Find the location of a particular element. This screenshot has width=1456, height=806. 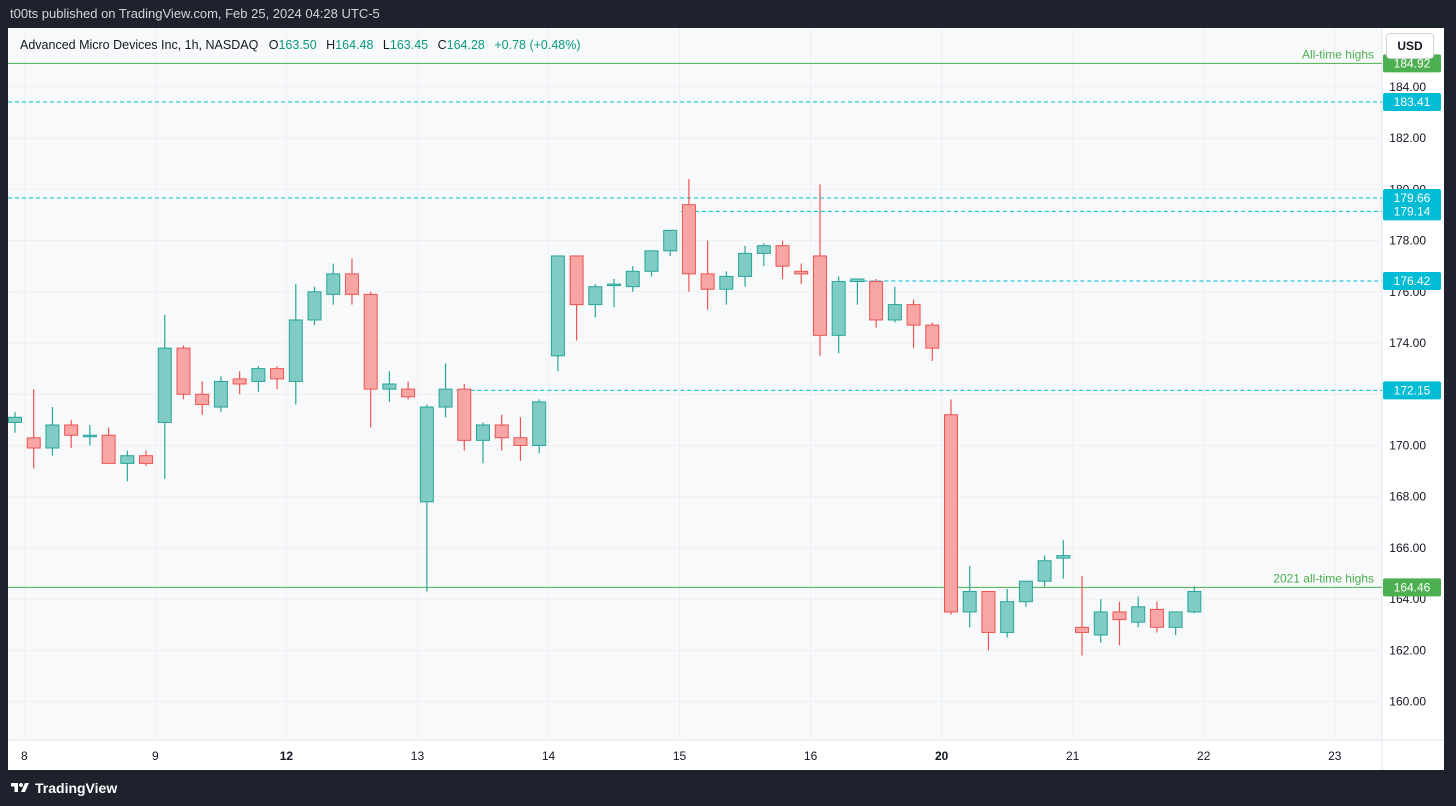

y-tick-label: 184.00 is located at coordinates (1407, 87).